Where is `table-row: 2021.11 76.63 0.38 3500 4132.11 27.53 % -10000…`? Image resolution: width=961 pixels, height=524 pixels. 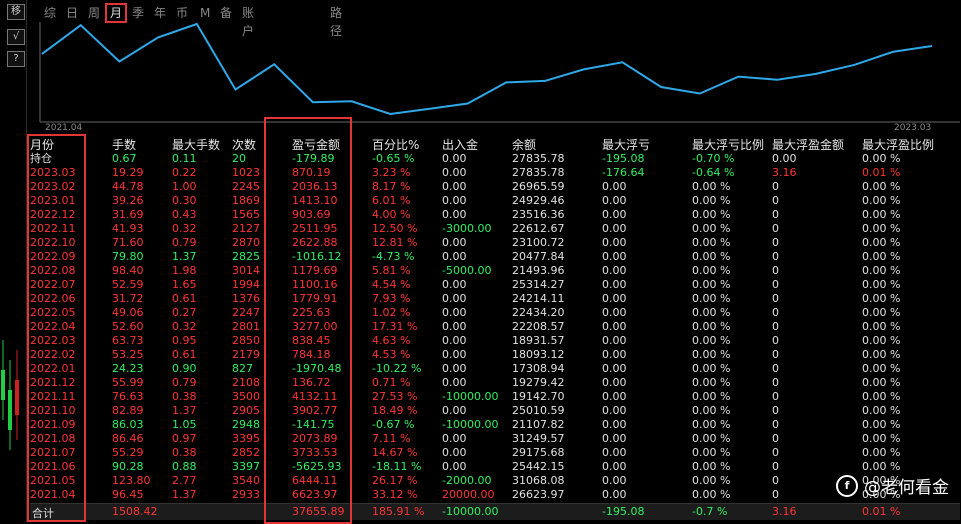
table-row: 2021.11 76.63 0.38 3500 4132.11 27.53 % -10000… is located at coordinates (495, 397).